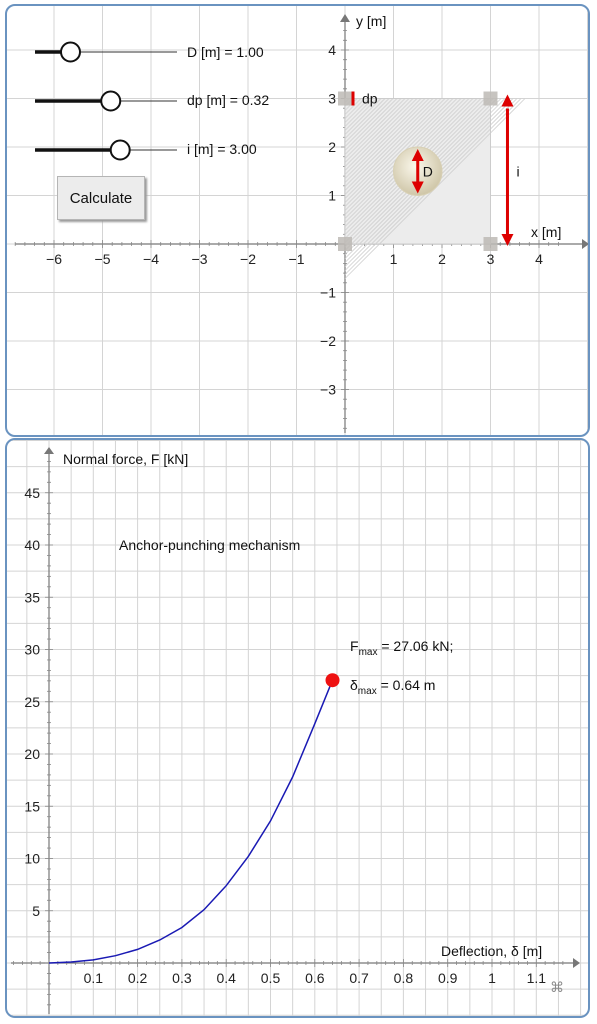 The height and width of the screenshot is (1024, 597). I want to click on x-tick-label: −2, so click(248, 259).